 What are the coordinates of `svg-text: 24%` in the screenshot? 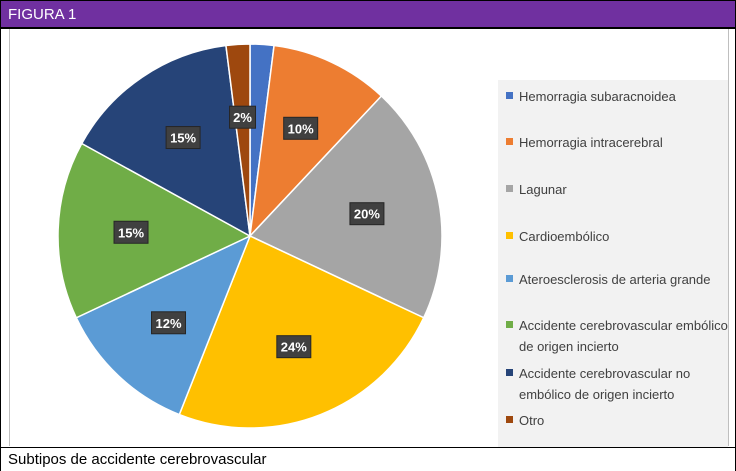 It's located at (294, 347).